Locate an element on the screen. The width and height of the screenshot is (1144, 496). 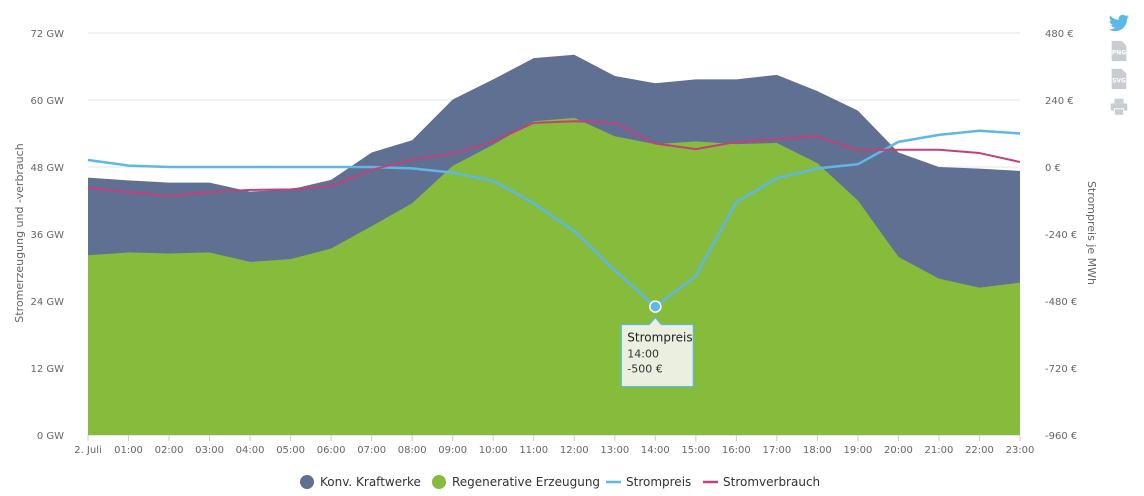
x-tick-label: 03:00 is located at coordinates (209, 450).